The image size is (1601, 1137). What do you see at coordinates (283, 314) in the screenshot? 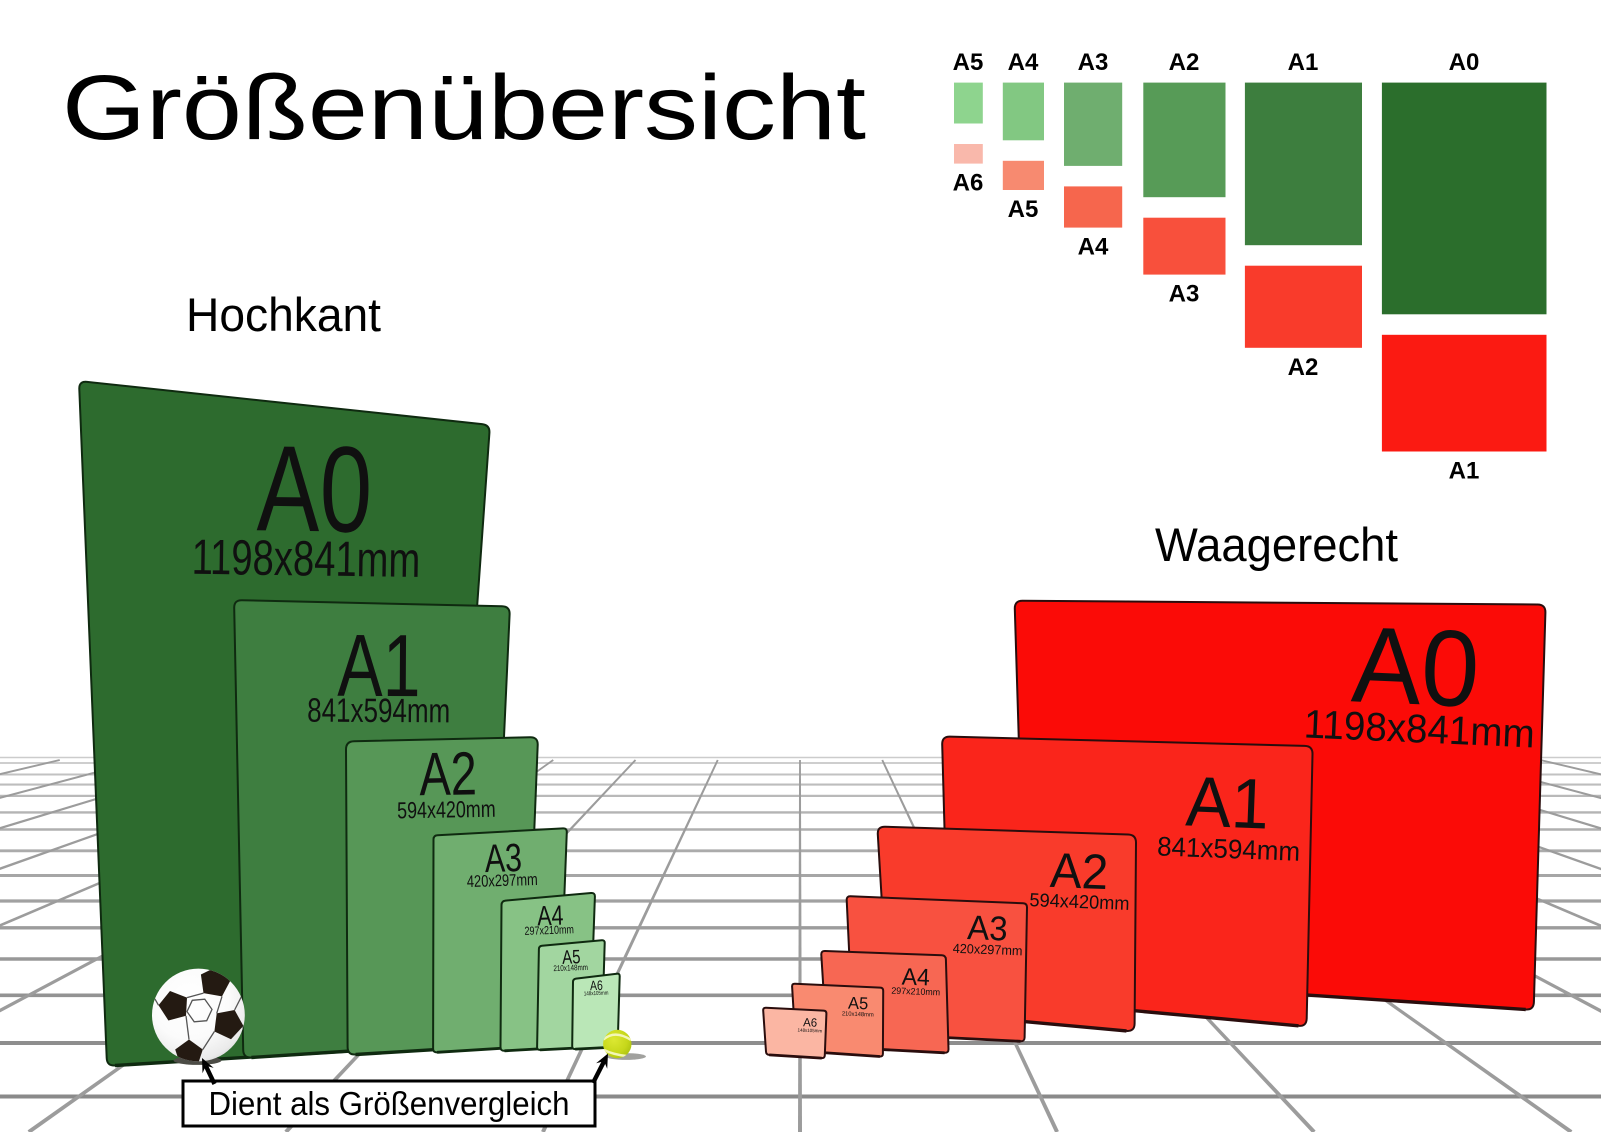
I see `svg-text: Hochkant` at bounding box center [283, 314].